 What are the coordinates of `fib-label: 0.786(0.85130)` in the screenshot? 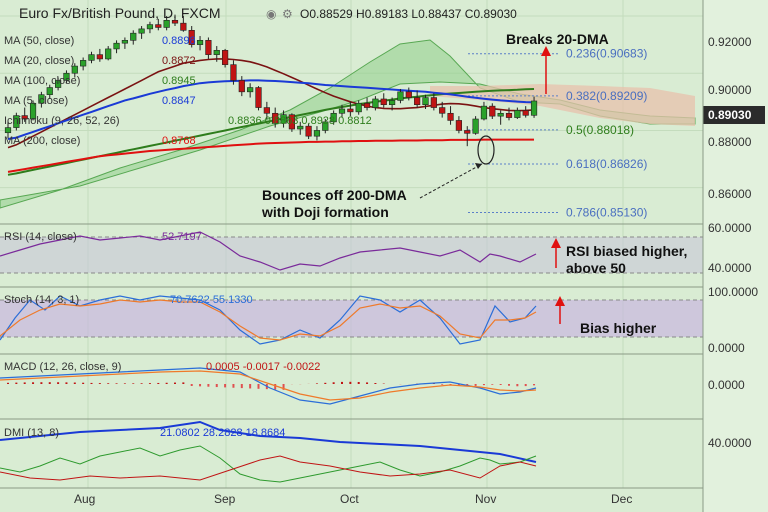 It's located at (606, 213).